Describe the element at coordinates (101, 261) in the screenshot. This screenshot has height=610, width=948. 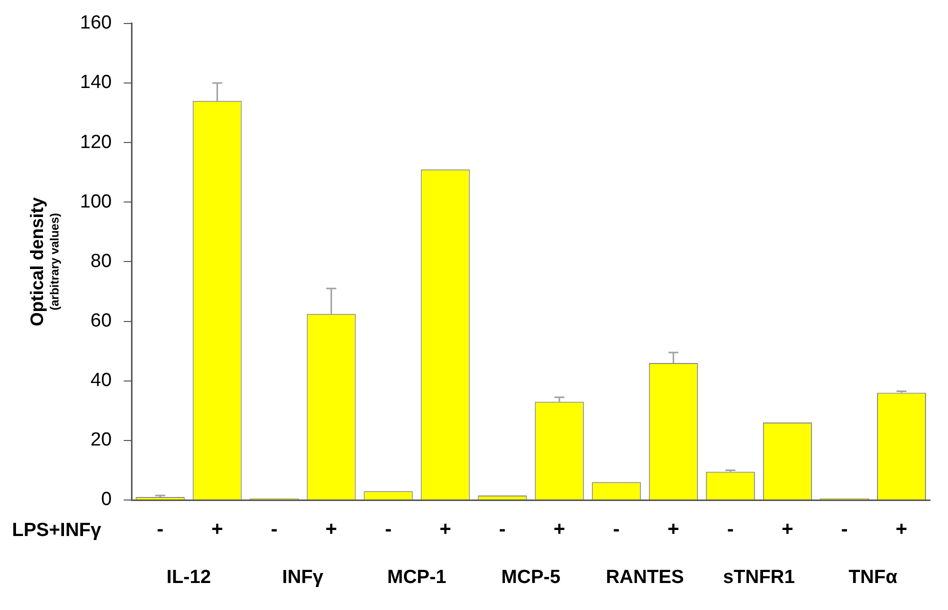
I see `y-tick-label: 80` at that location.